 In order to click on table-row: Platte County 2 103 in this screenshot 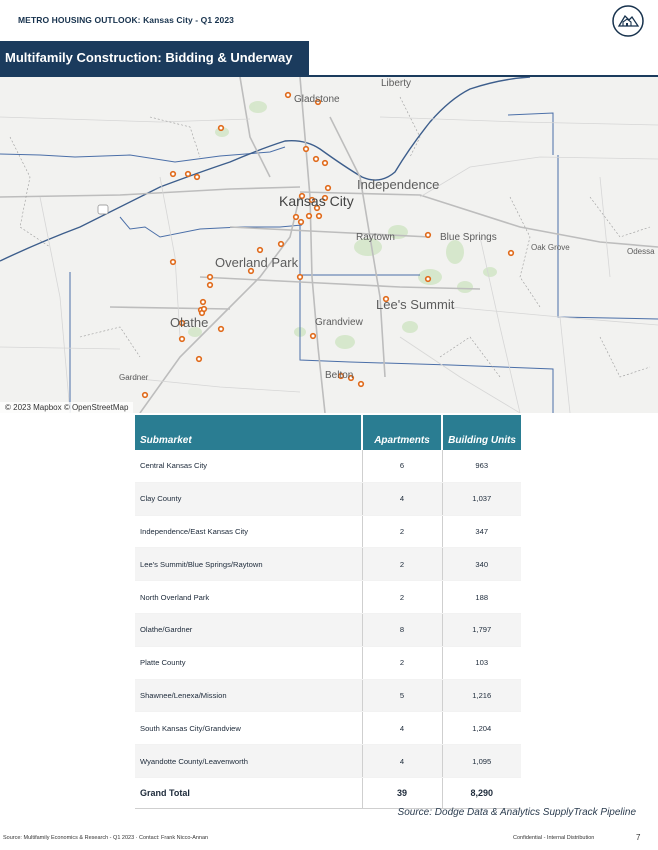, I will do `click(328, 663)`.